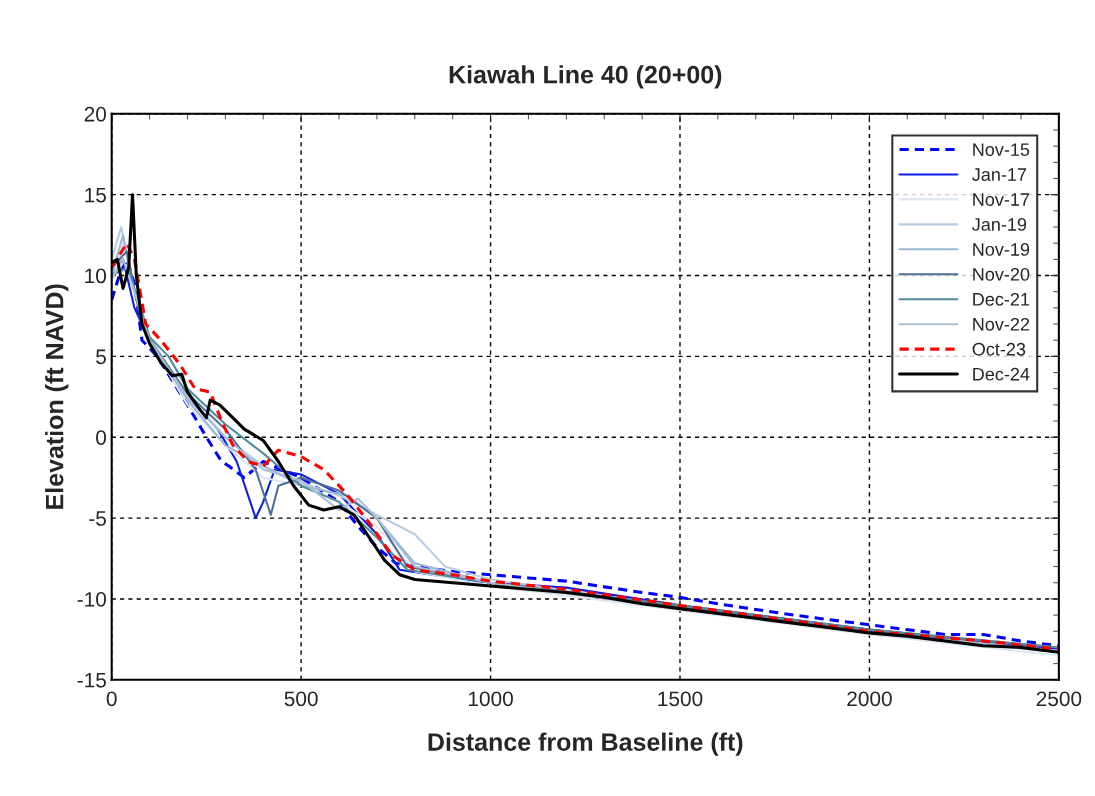  What do you see at coordinates (1001, 249) in the screenshot?
I see `legend-label: Nov-19` at bounding box center [1001, 249].